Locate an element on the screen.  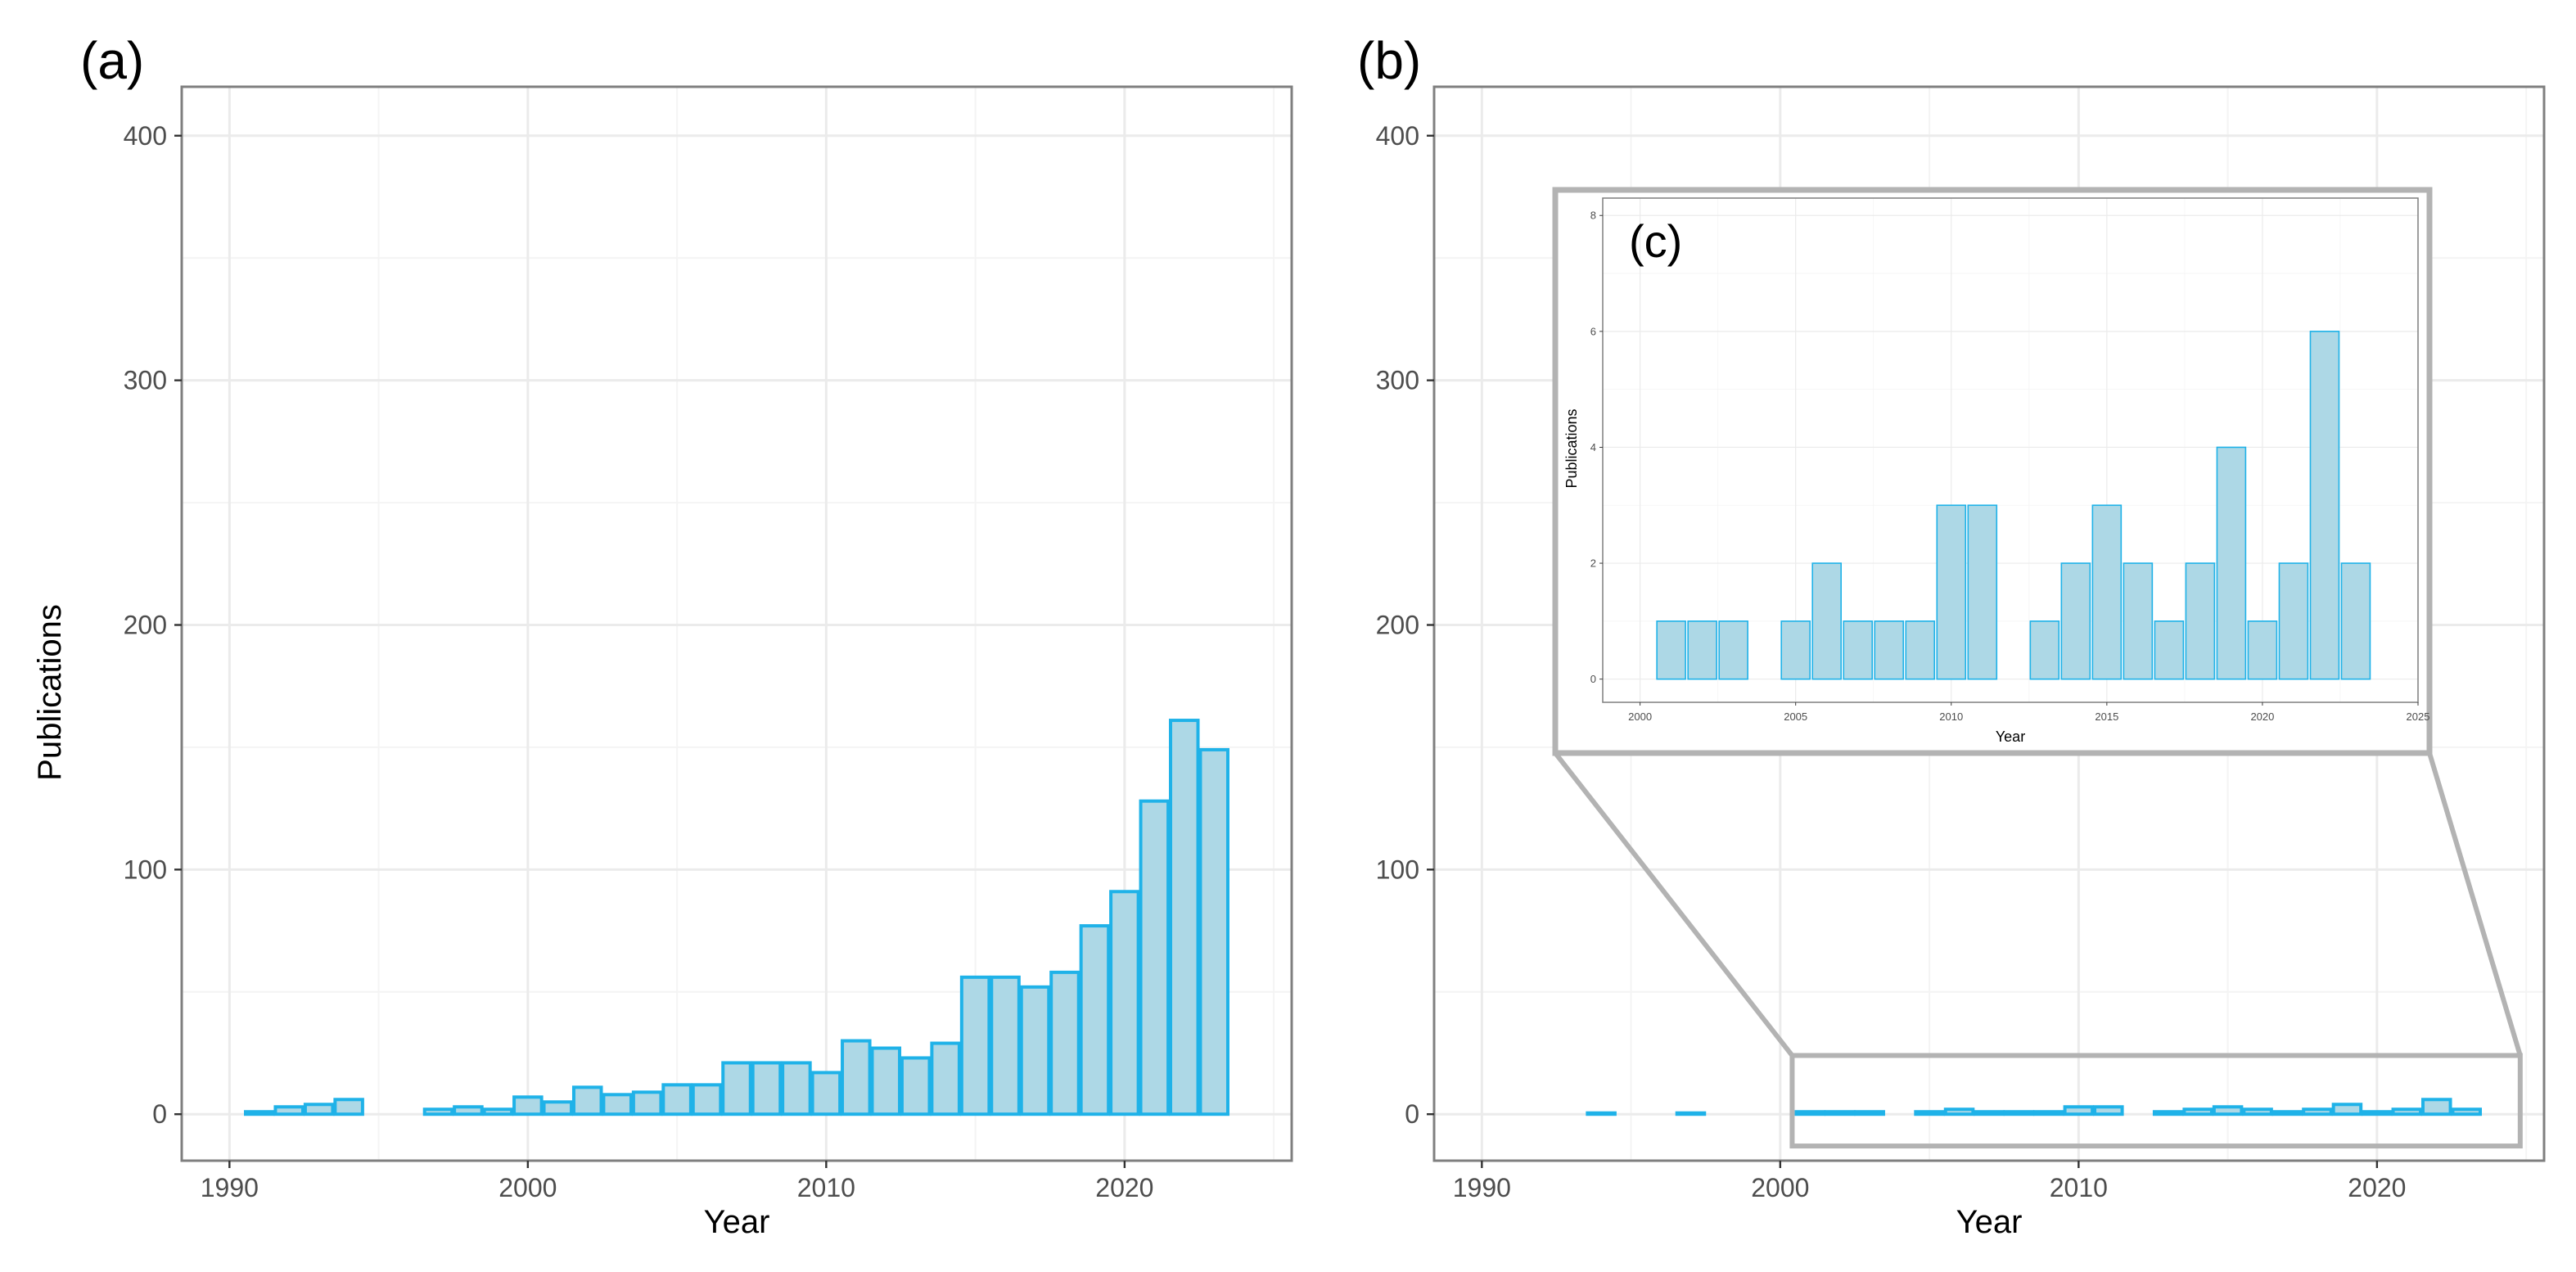
bar-b-2018 is located at coordinates (2317, 1111).